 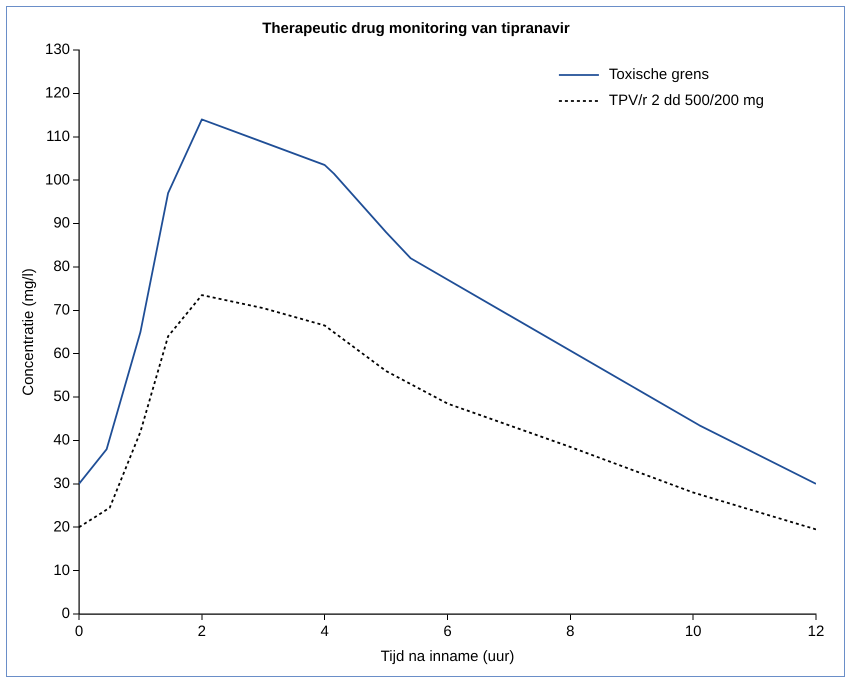 I want to click on y-tick-label: 120, so click(x=57, y=93).